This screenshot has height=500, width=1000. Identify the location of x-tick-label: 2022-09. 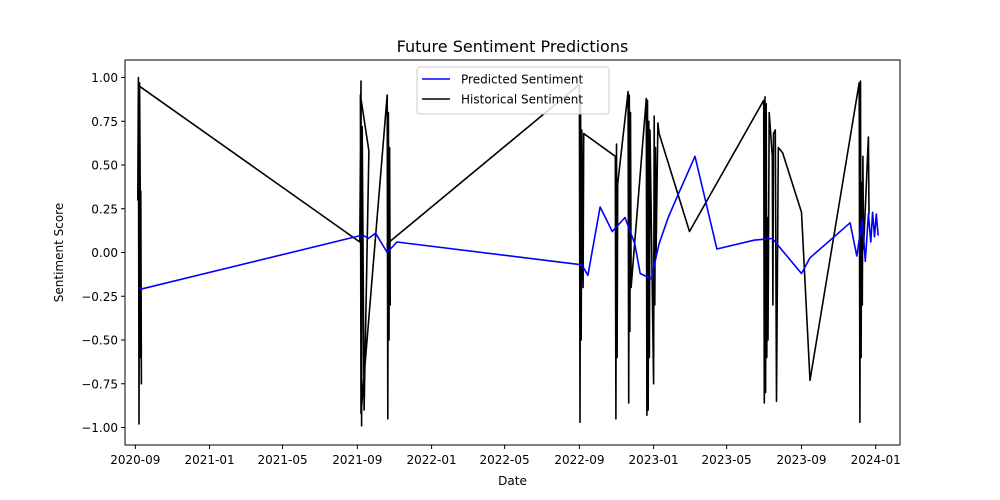
(579, 460).